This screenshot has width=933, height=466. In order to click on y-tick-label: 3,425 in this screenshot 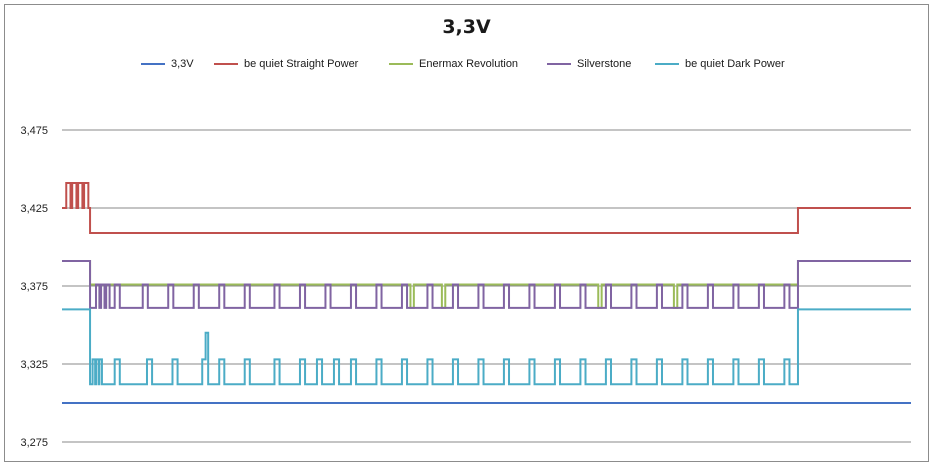, I will do `click(34, 209)`.